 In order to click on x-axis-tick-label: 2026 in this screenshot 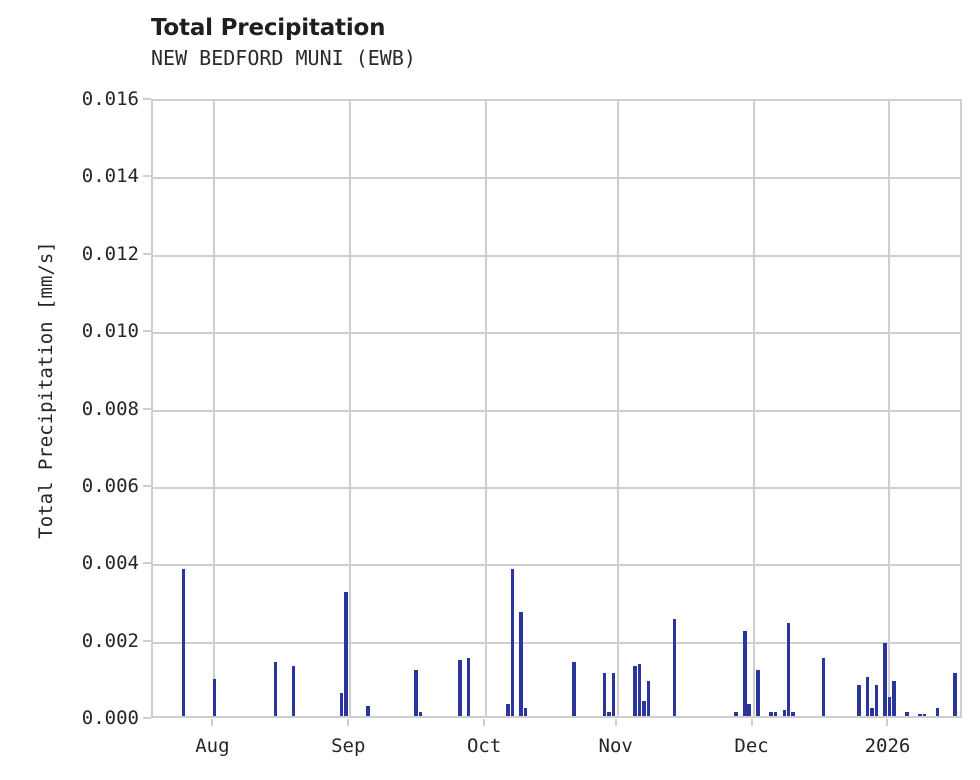, I will do `click(887, 746)`.